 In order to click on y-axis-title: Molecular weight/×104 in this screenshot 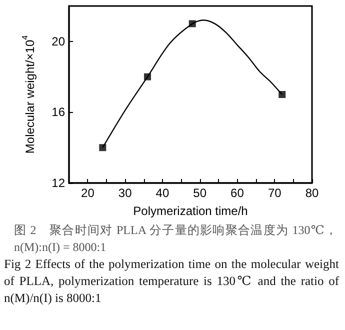, I will do `click(28, 94)`.